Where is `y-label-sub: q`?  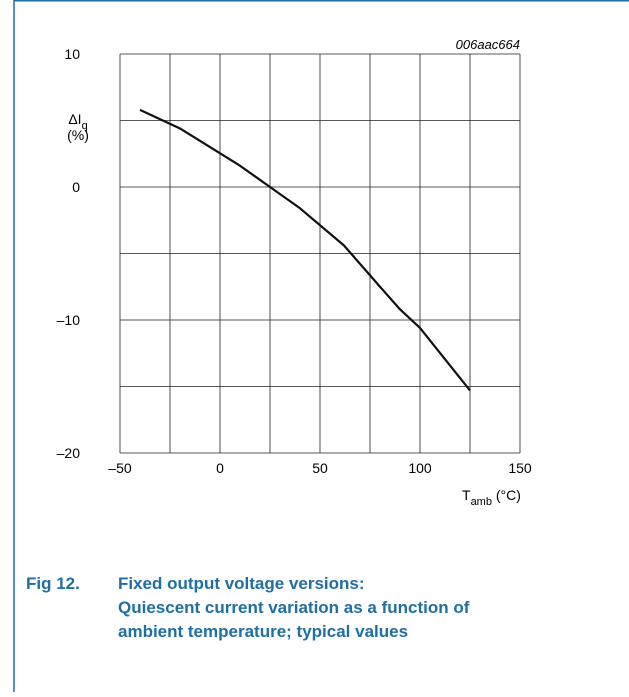
y-label-sub: q is located at coordinates (85, 126).